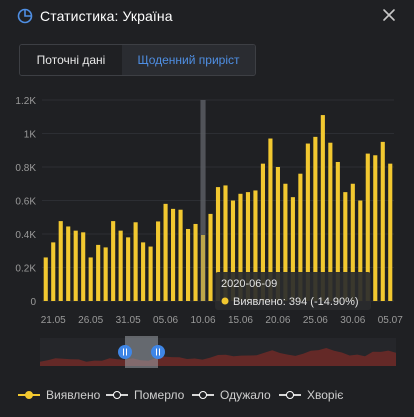  Describe the element at coordinates (25, 202) in the screenshot. I see `y-tick-label: 0.6K` at that location.